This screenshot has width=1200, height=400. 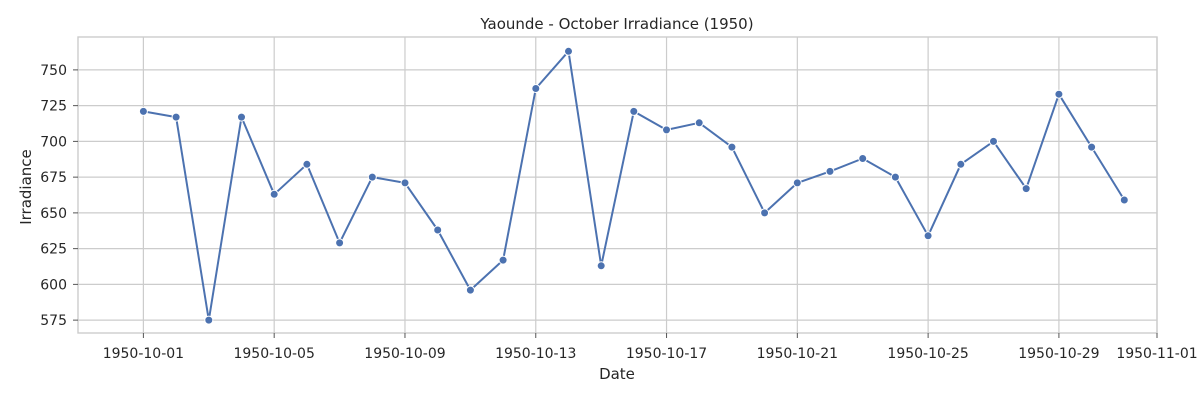 I want to click on y-axis: 575 600 625 650 675 700 725 750, so click(x=59, y=196).